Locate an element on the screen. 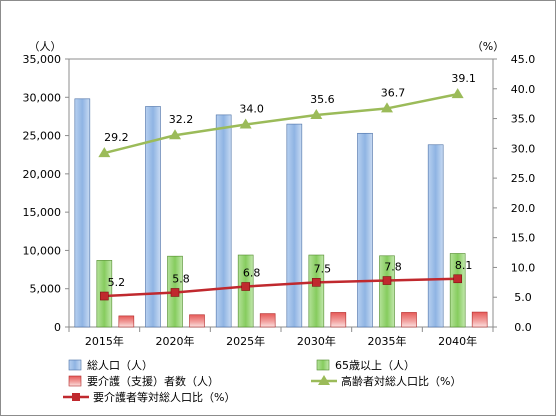 Image resolution: width=556 pixels, height=416 pixels. right-tick-label: 10.0 is located at coordinates (523, 267).